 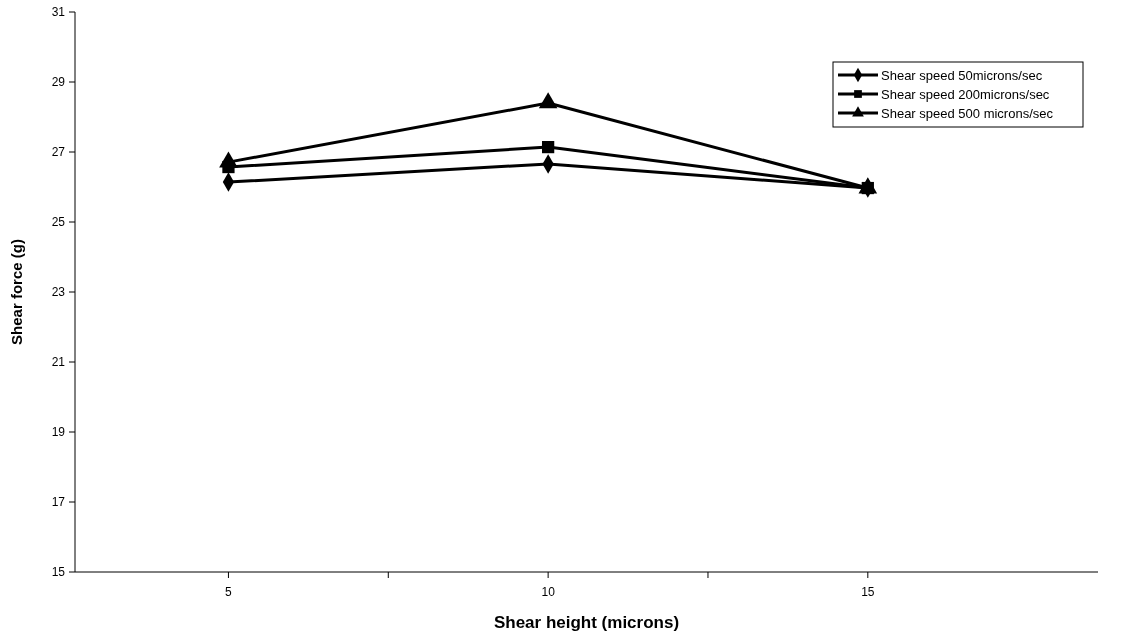 What do you see at coordinates (16, 292) in the screenshot?
I see `y-axis-title: Shear force (g)` at bounding box center [16, 292].